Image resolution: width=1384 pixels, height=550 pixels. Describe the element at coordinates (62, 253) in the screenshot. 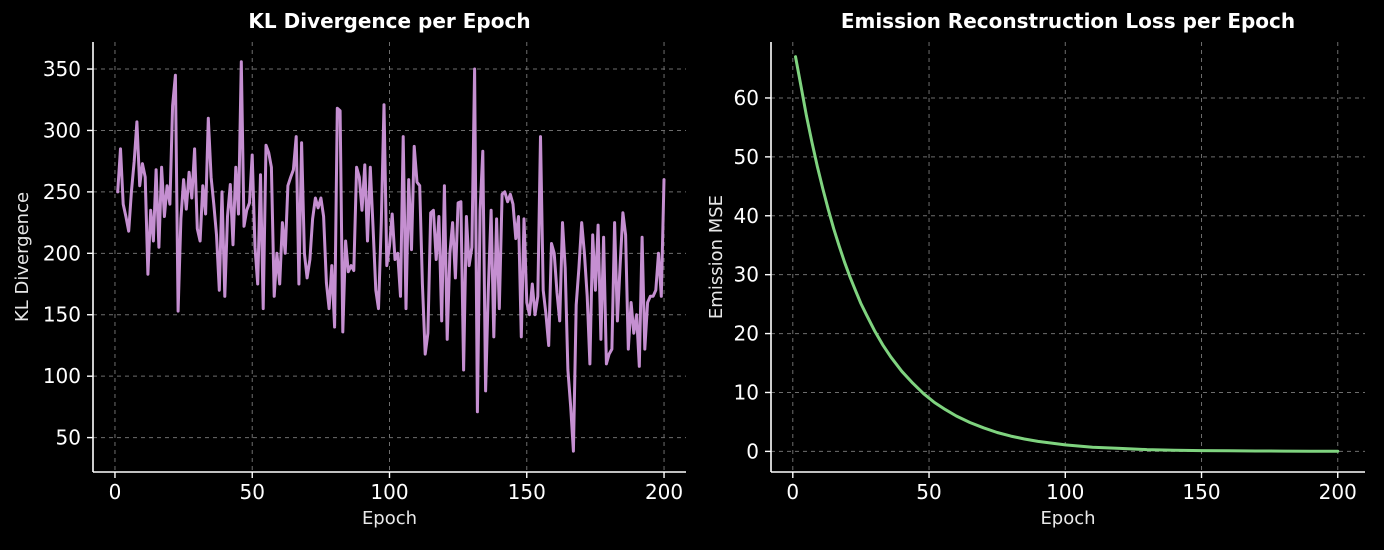

I see `y-tick-label: 200` at that location.